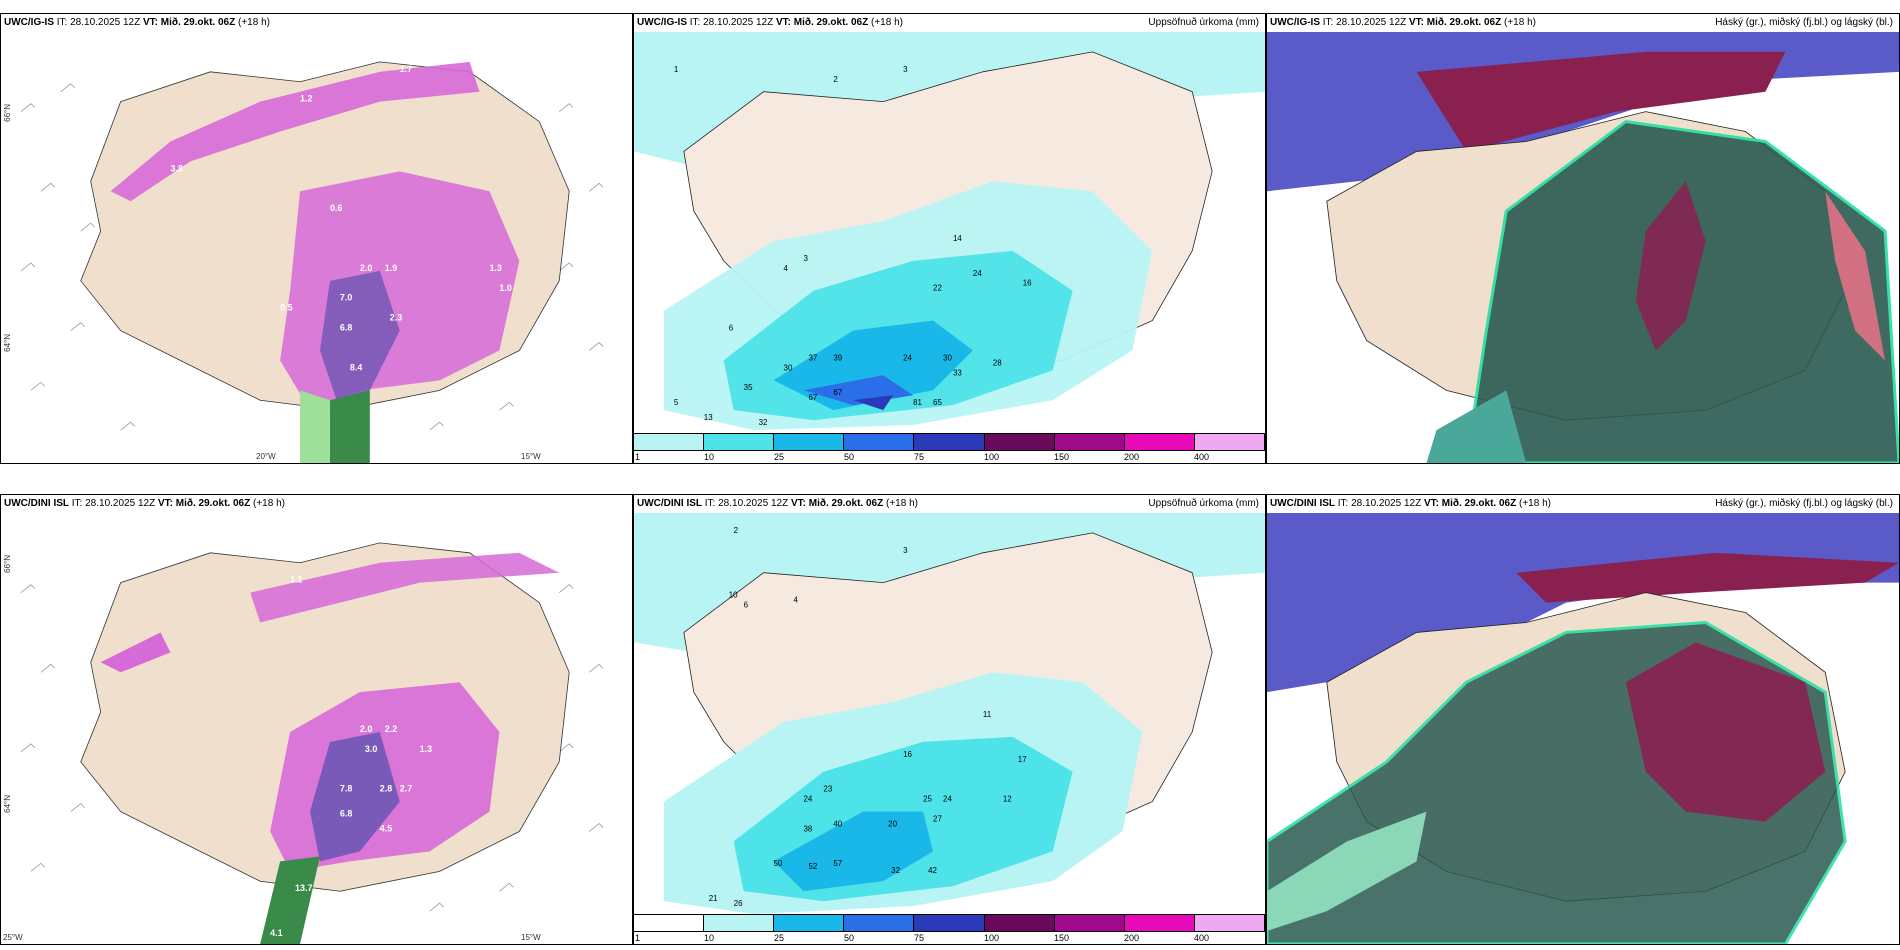 Image resolution: width=1900 pixels, height=950 pixels. I want to click on svg-text: 35, so click(748, 387).